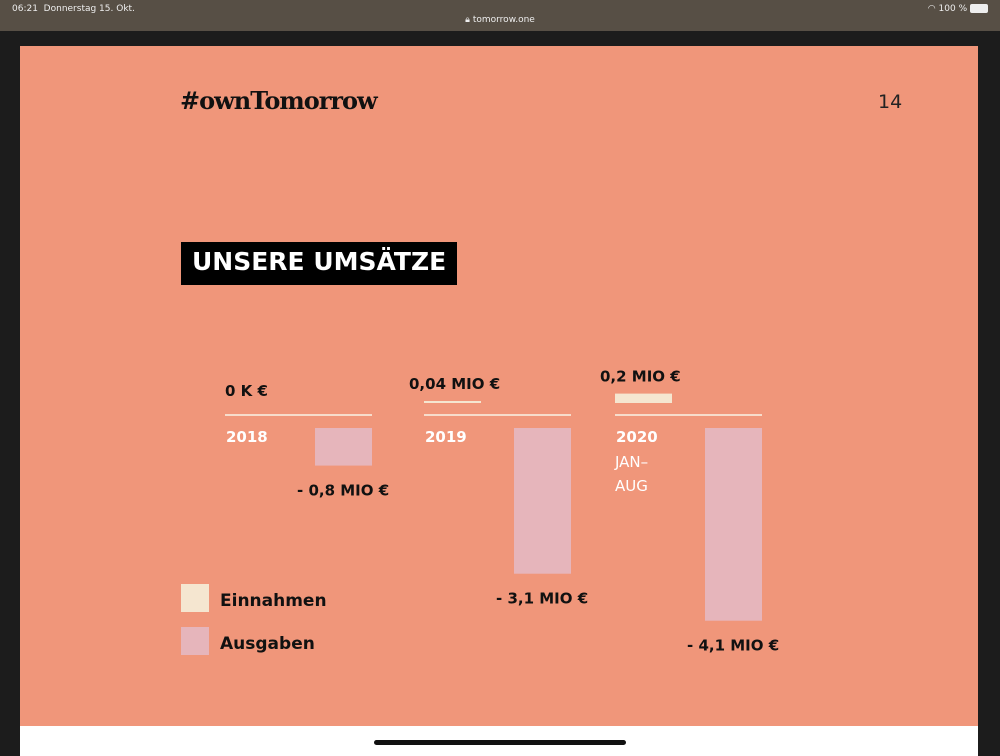  Describe the element at coordinates (637, 437) in the screenshot. I see `year-label: 2020` at that location.